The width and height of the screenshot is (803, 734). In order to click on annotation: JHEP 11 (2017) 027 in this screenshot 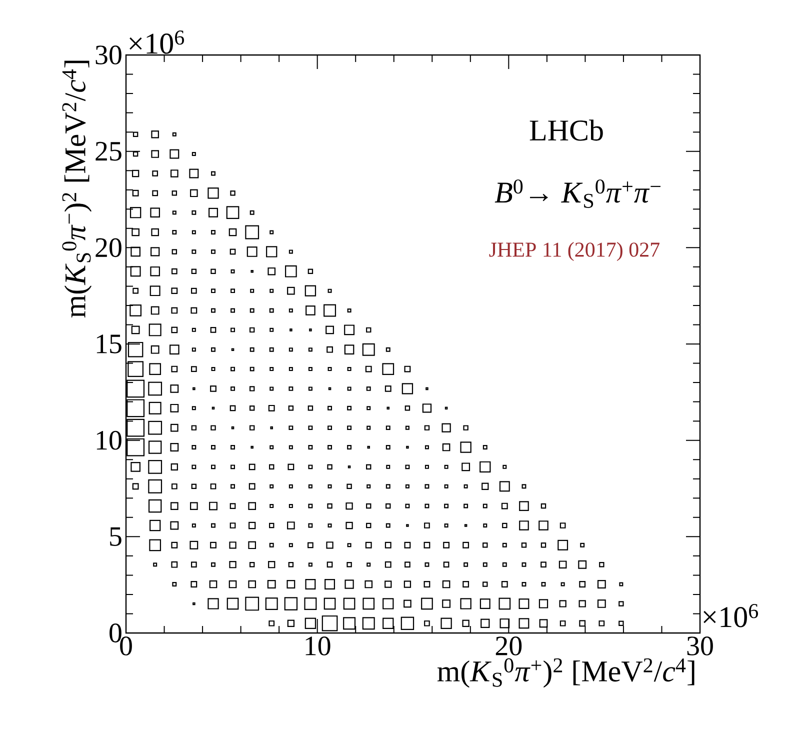, I will do `click(574, 252)`.